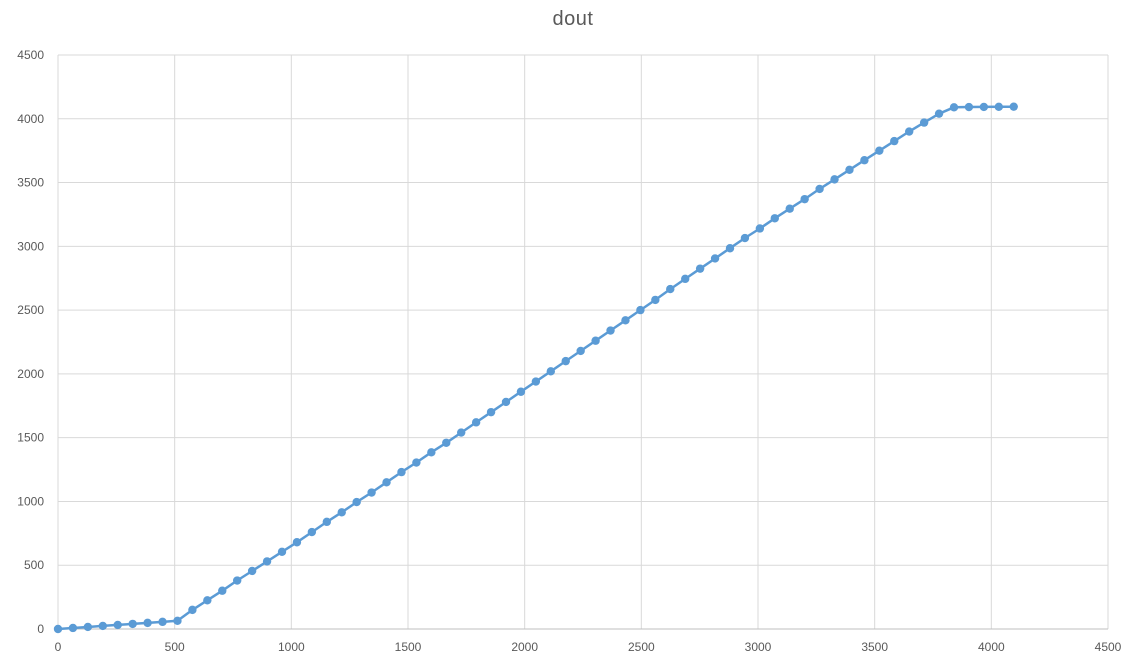  I want to click on x-tick-label: 1500, so click(408, 647).